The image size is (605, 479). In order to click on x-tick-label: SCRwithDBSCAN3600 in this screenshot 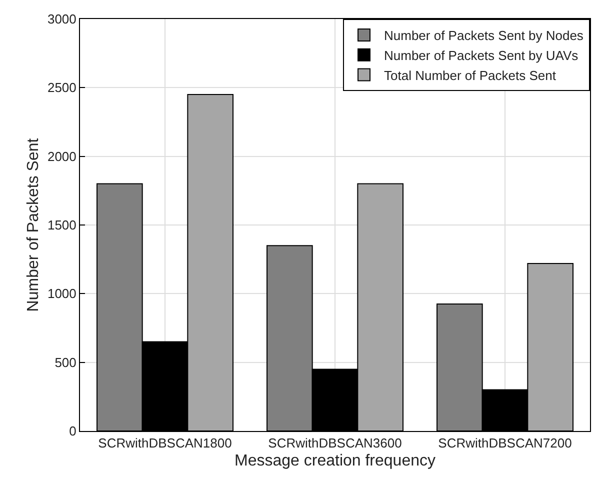, I will do `click(335, 443)`.